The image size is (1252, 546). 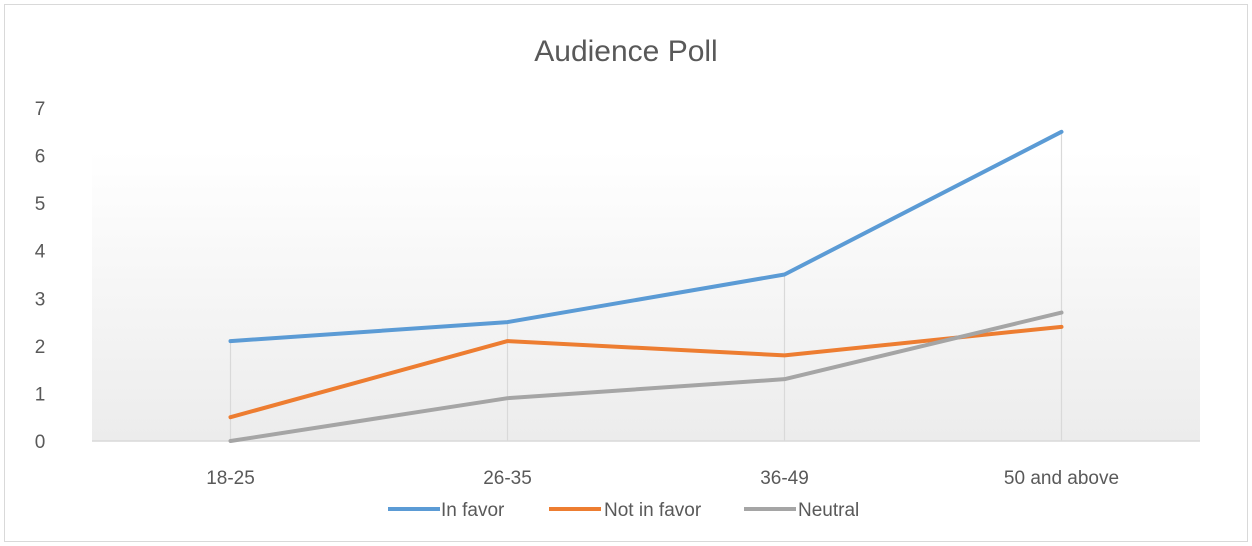 I want to click on series-line-not-in-favor, so click(x=646, y=372).